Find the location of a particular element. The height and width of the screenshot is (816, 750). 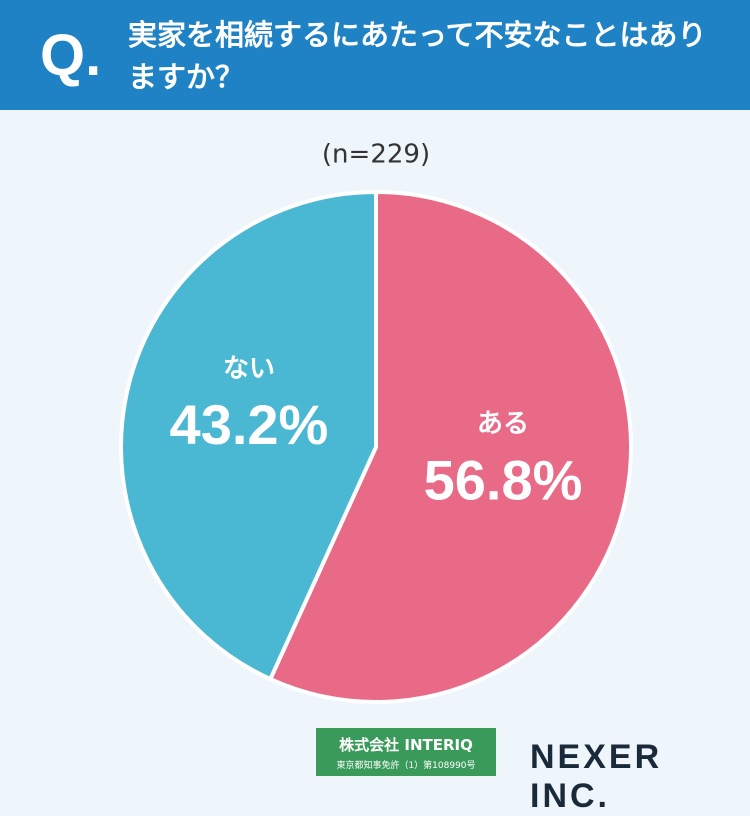

company-name: 株式会社 INTERIQ is located at coordinates (406, 745).